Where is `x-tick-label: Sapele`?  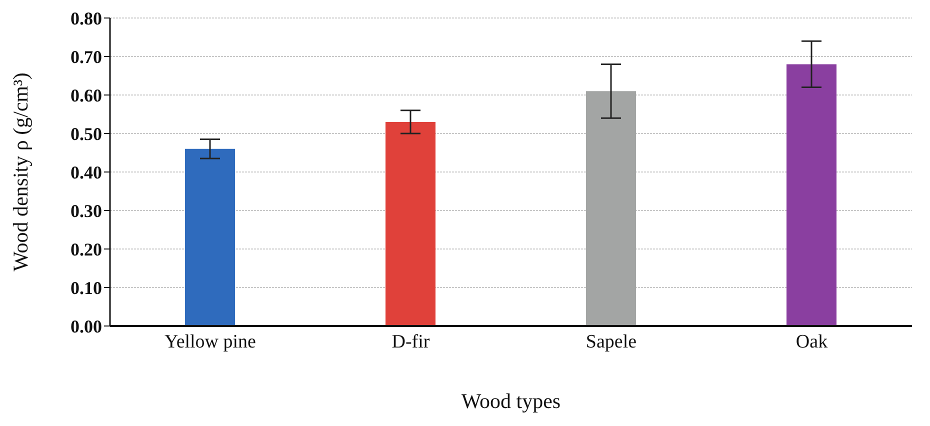 x-tick-label: Sapele is located at coordinates (611, 341).